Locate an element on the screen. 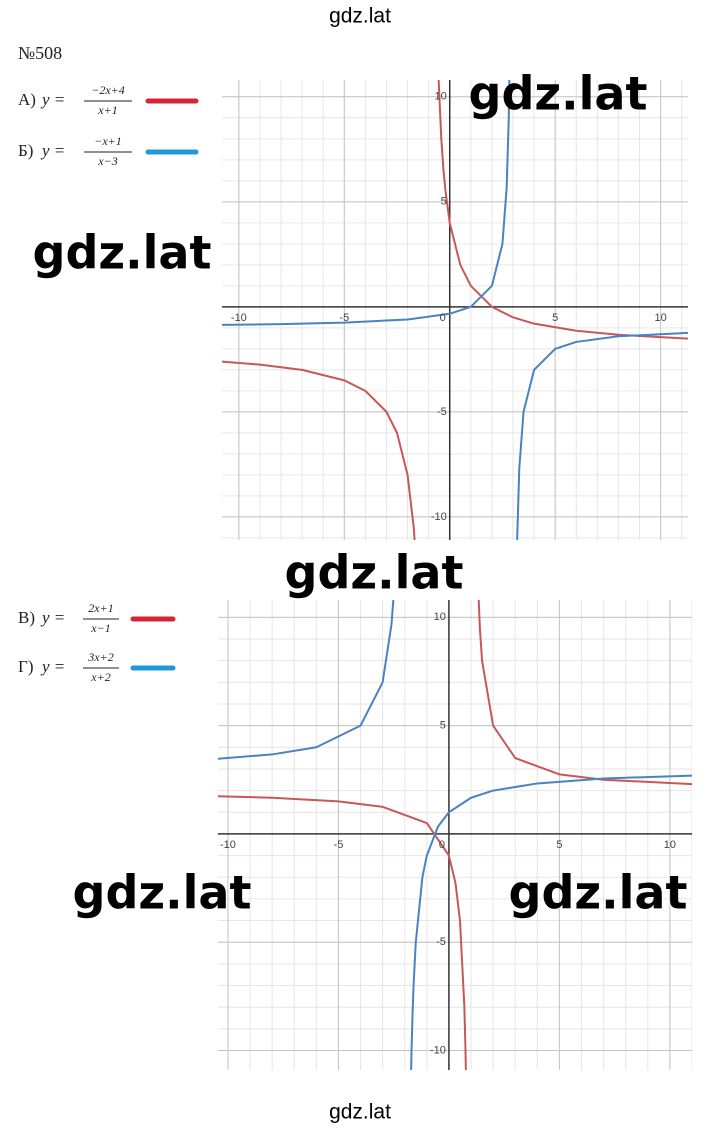 The height and width of the screenshot is (1129, 720). legend-denominator: x−1 is located at coordinates (100, 628).